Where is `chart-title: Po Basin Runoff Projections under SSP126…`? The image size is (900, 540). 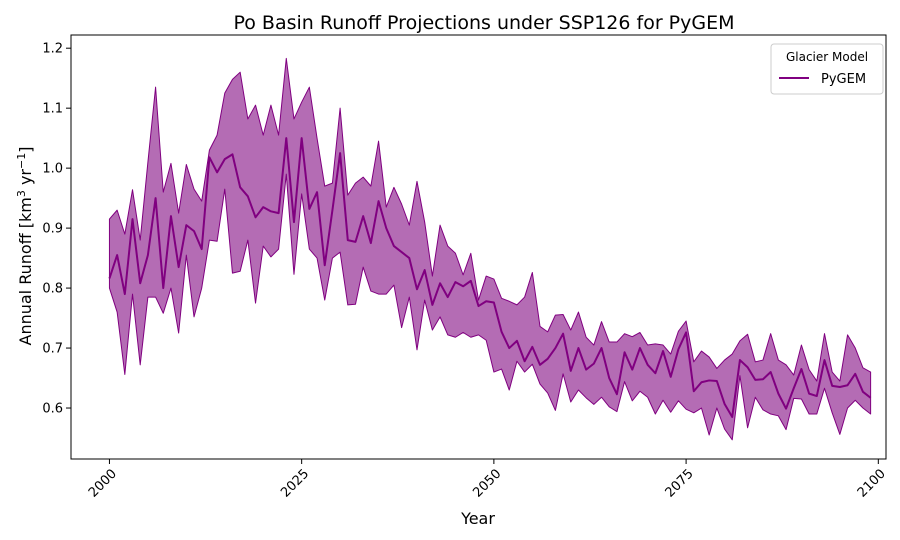
chart-title: Po Basin Runoff Projections under SSP126… is located at coordinates (483, 23).